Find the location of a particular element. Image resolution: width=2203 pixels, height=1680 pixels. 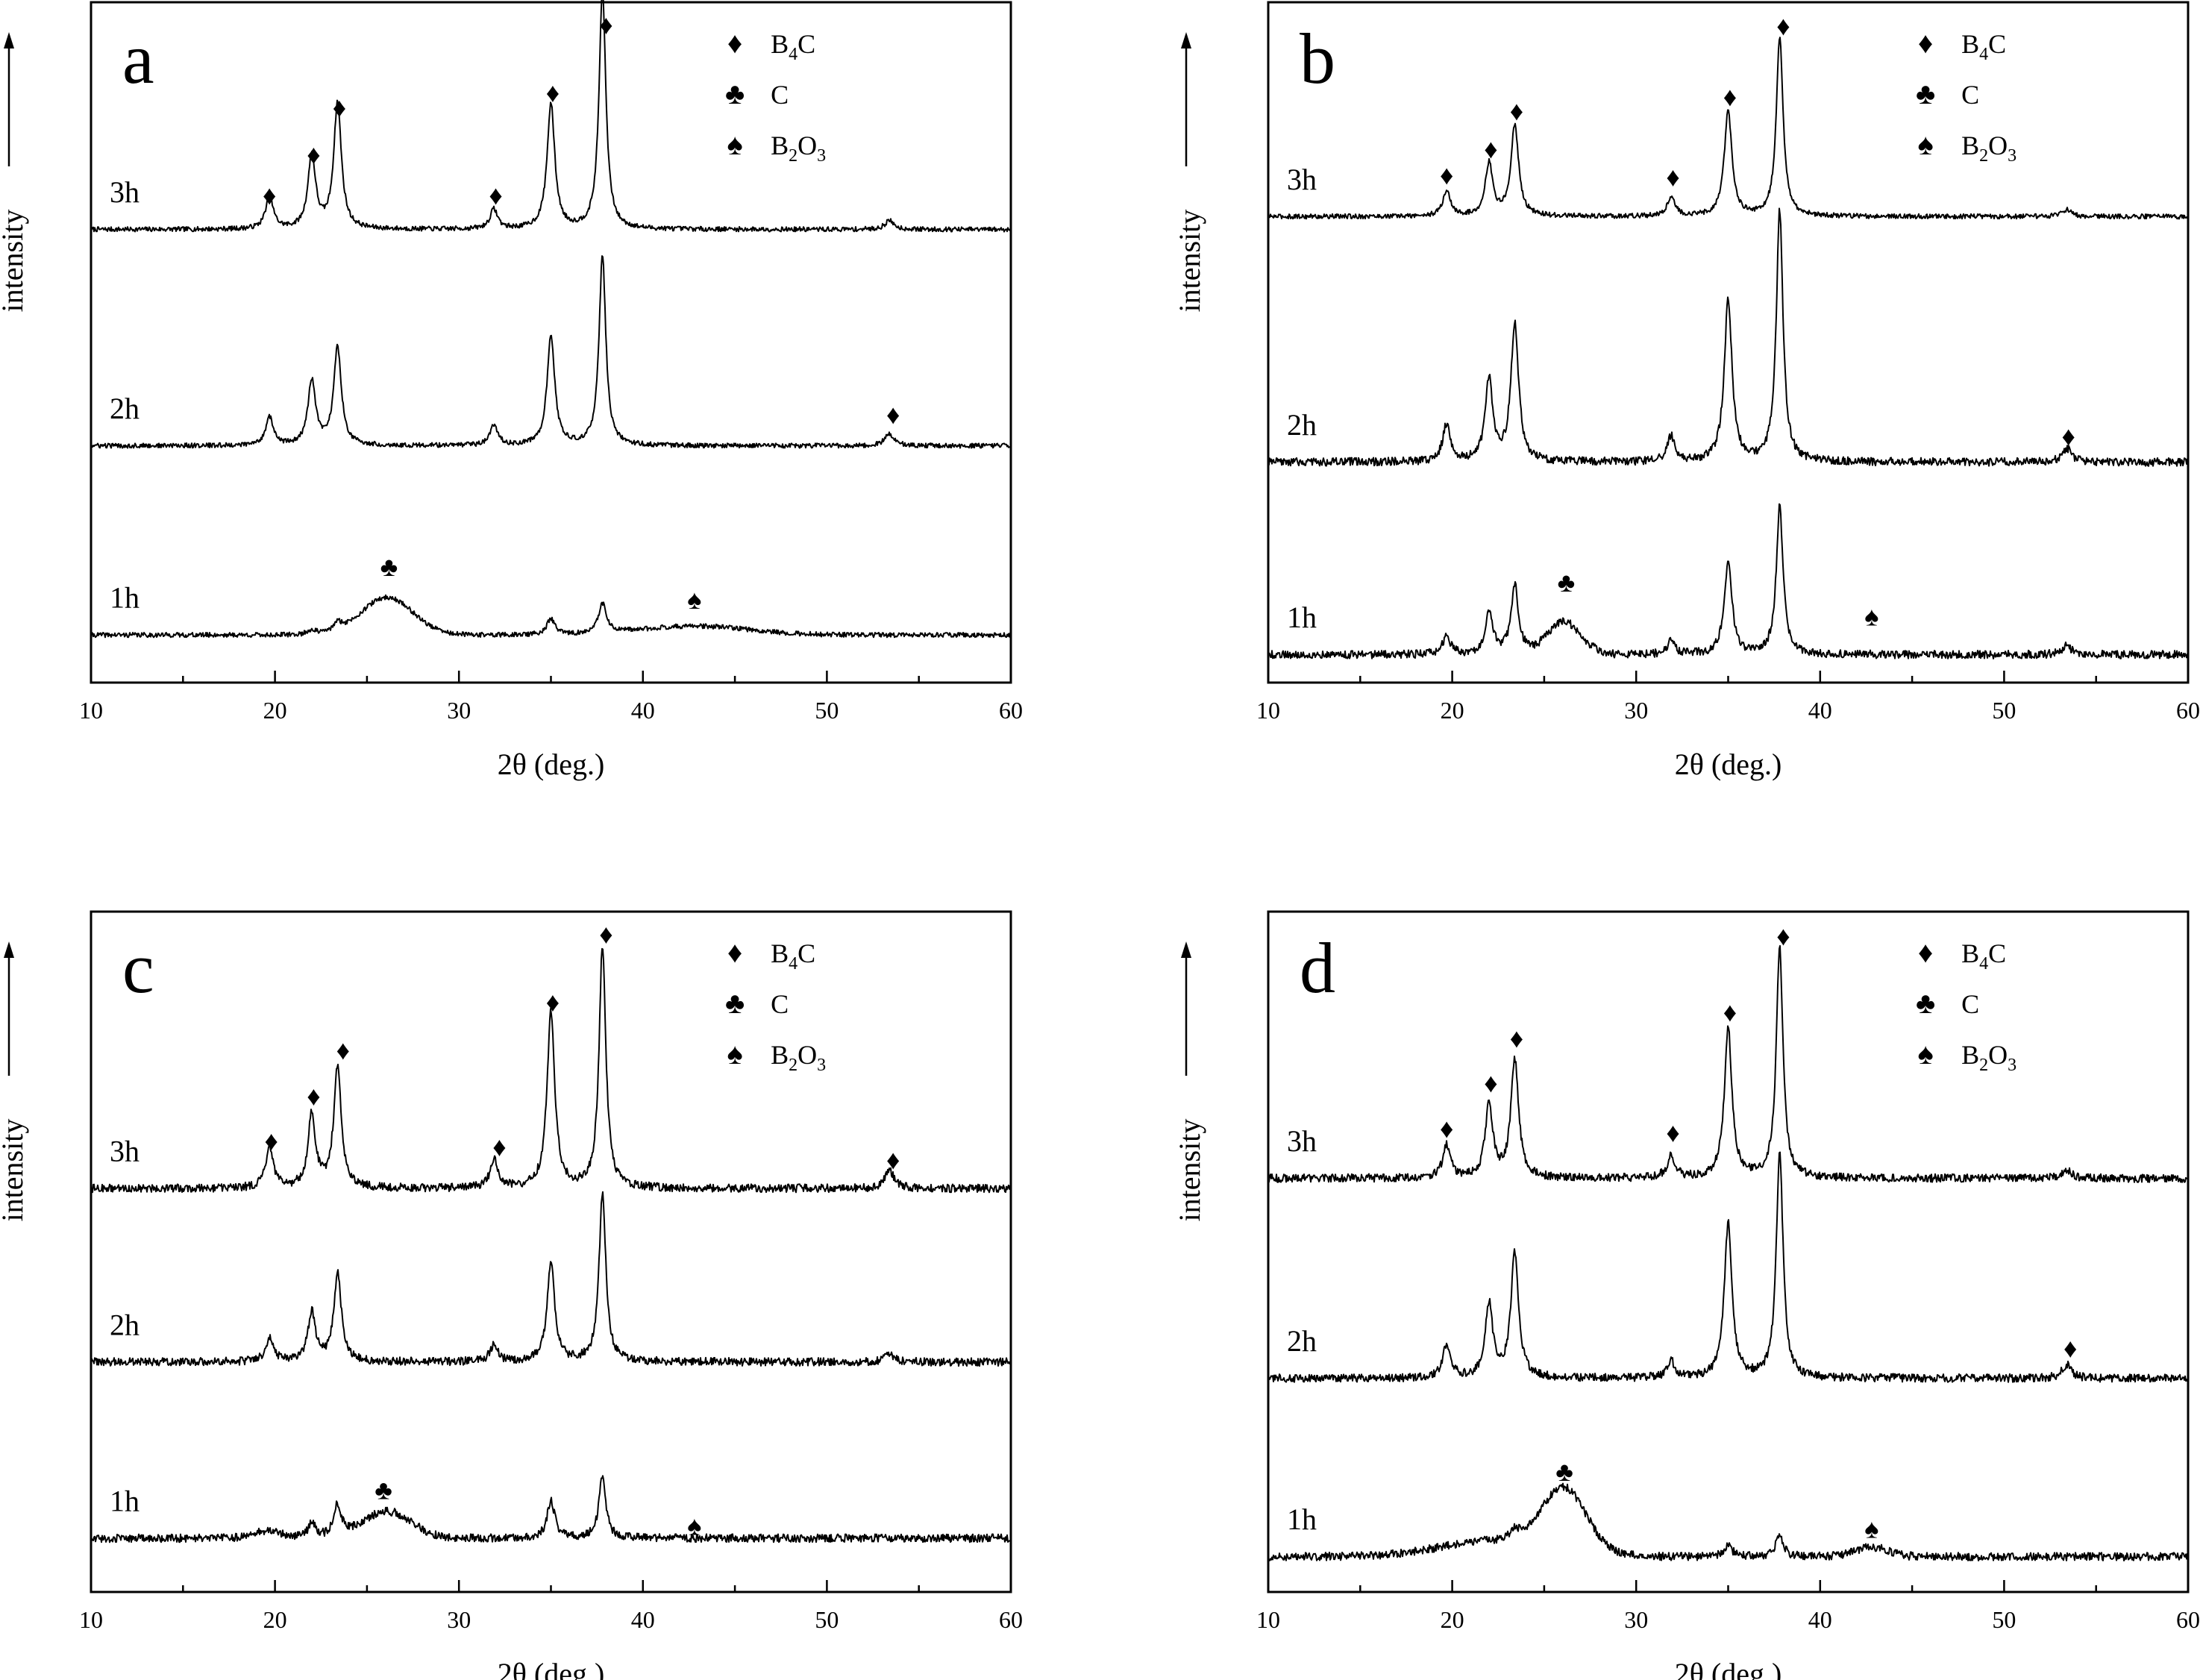

panel-label: d is located at coordinates (1318, 968).